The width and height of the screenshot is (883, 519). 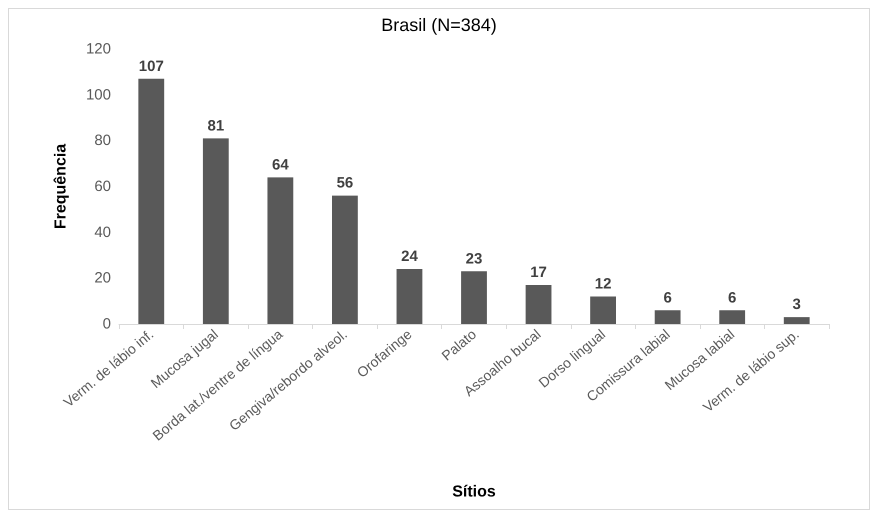 I want to click on chart-title: Brasil (N=384), so click(x=439, y=25).